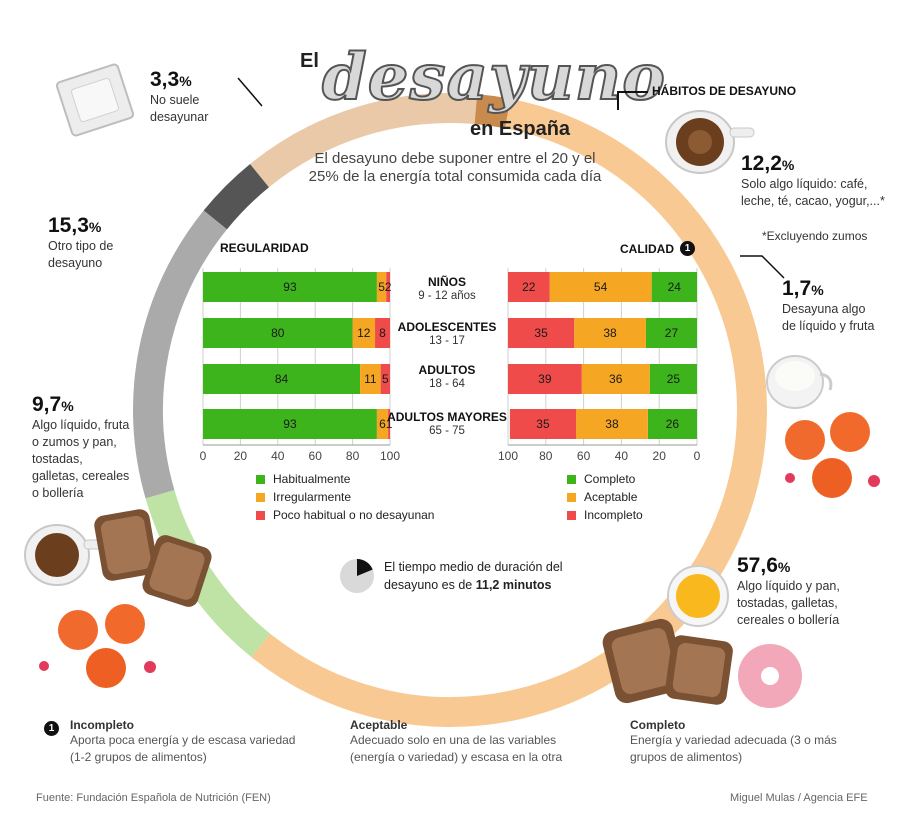  I want to click on calidad-title: CALIDAD, so click(647, 248).